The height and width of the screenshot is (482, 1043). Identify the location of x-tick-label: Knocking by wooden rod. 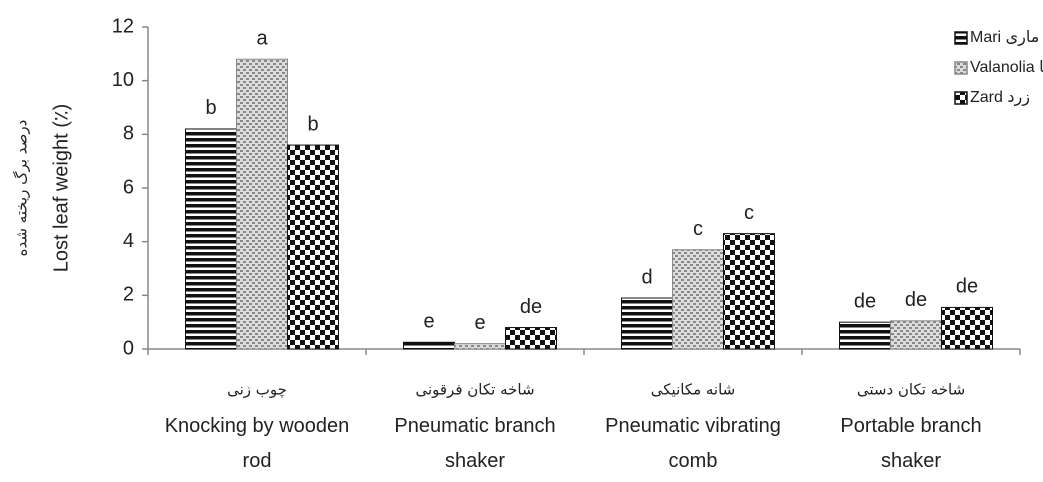
(257, 443).